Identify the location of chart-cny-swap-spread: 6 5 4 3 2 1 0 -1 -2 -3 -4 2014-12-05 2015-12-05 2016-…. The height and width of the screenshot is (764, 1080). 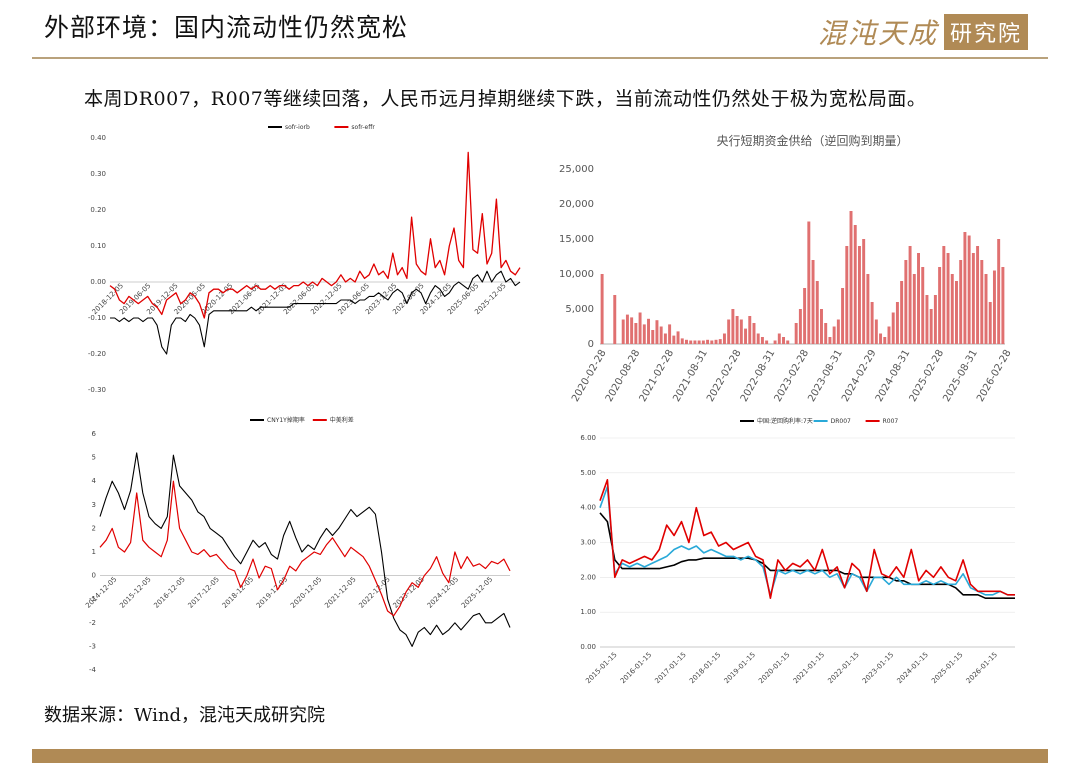
(297, 545).